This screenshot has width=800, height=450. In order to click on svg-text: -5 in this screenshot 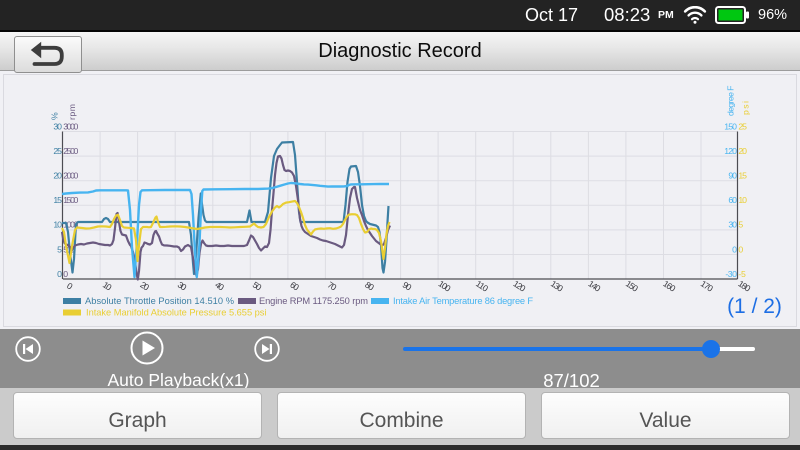, I will do `click(742, 274)`.